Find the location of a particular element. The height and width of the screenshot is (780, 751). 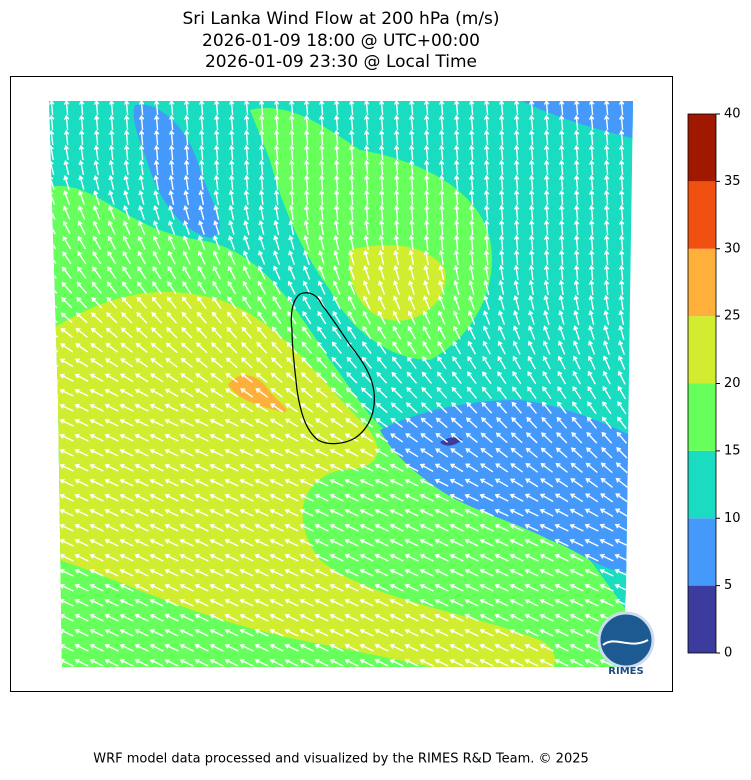

colorbar-bin is located at coordinates (702, 619).